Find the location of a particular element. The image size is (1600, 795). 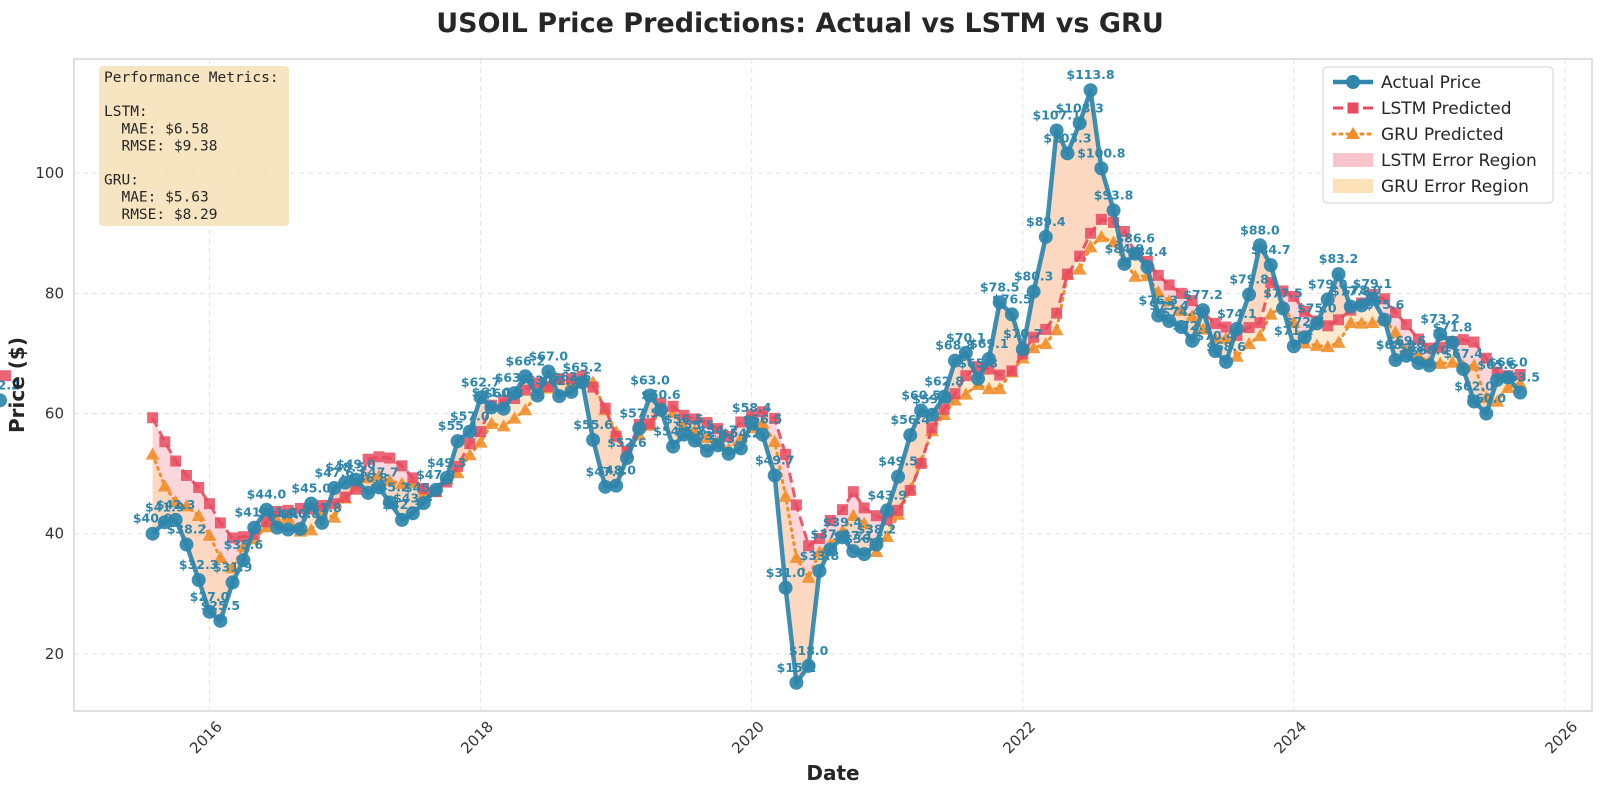

metrics-box-bg is located at coordinates (194, 146).